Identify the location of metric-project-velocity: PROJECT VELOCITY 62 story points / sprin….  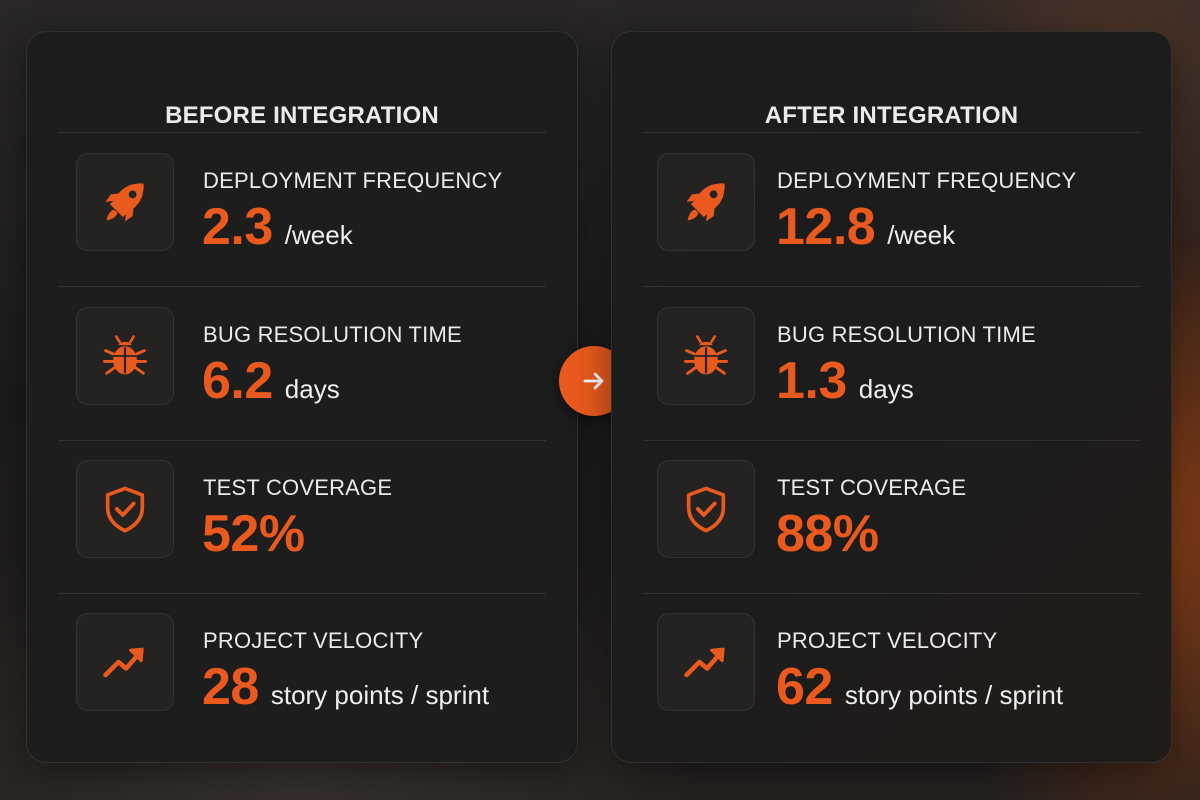
(891, 669).